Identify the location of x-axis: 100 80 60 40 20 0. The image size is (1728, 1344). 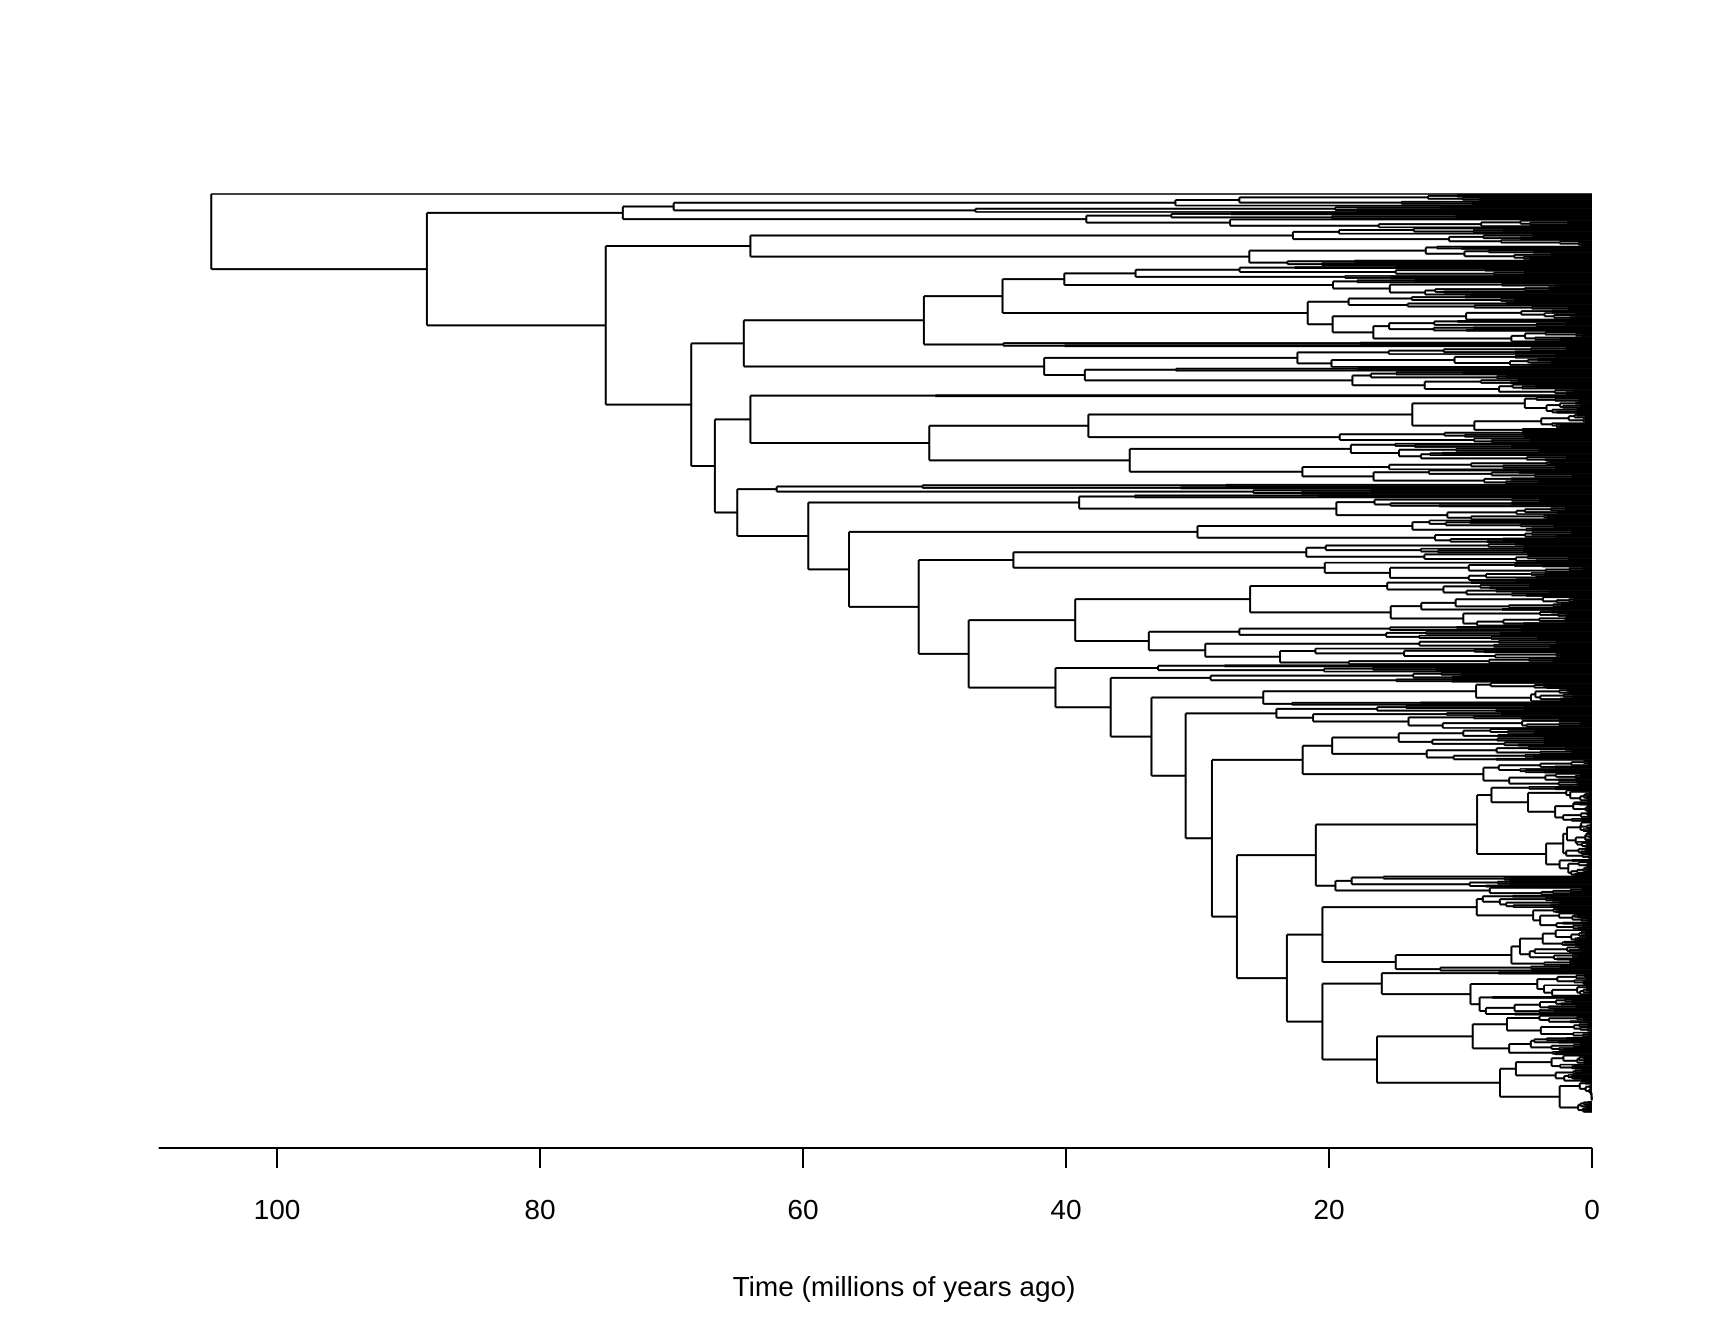
(879, 1186).